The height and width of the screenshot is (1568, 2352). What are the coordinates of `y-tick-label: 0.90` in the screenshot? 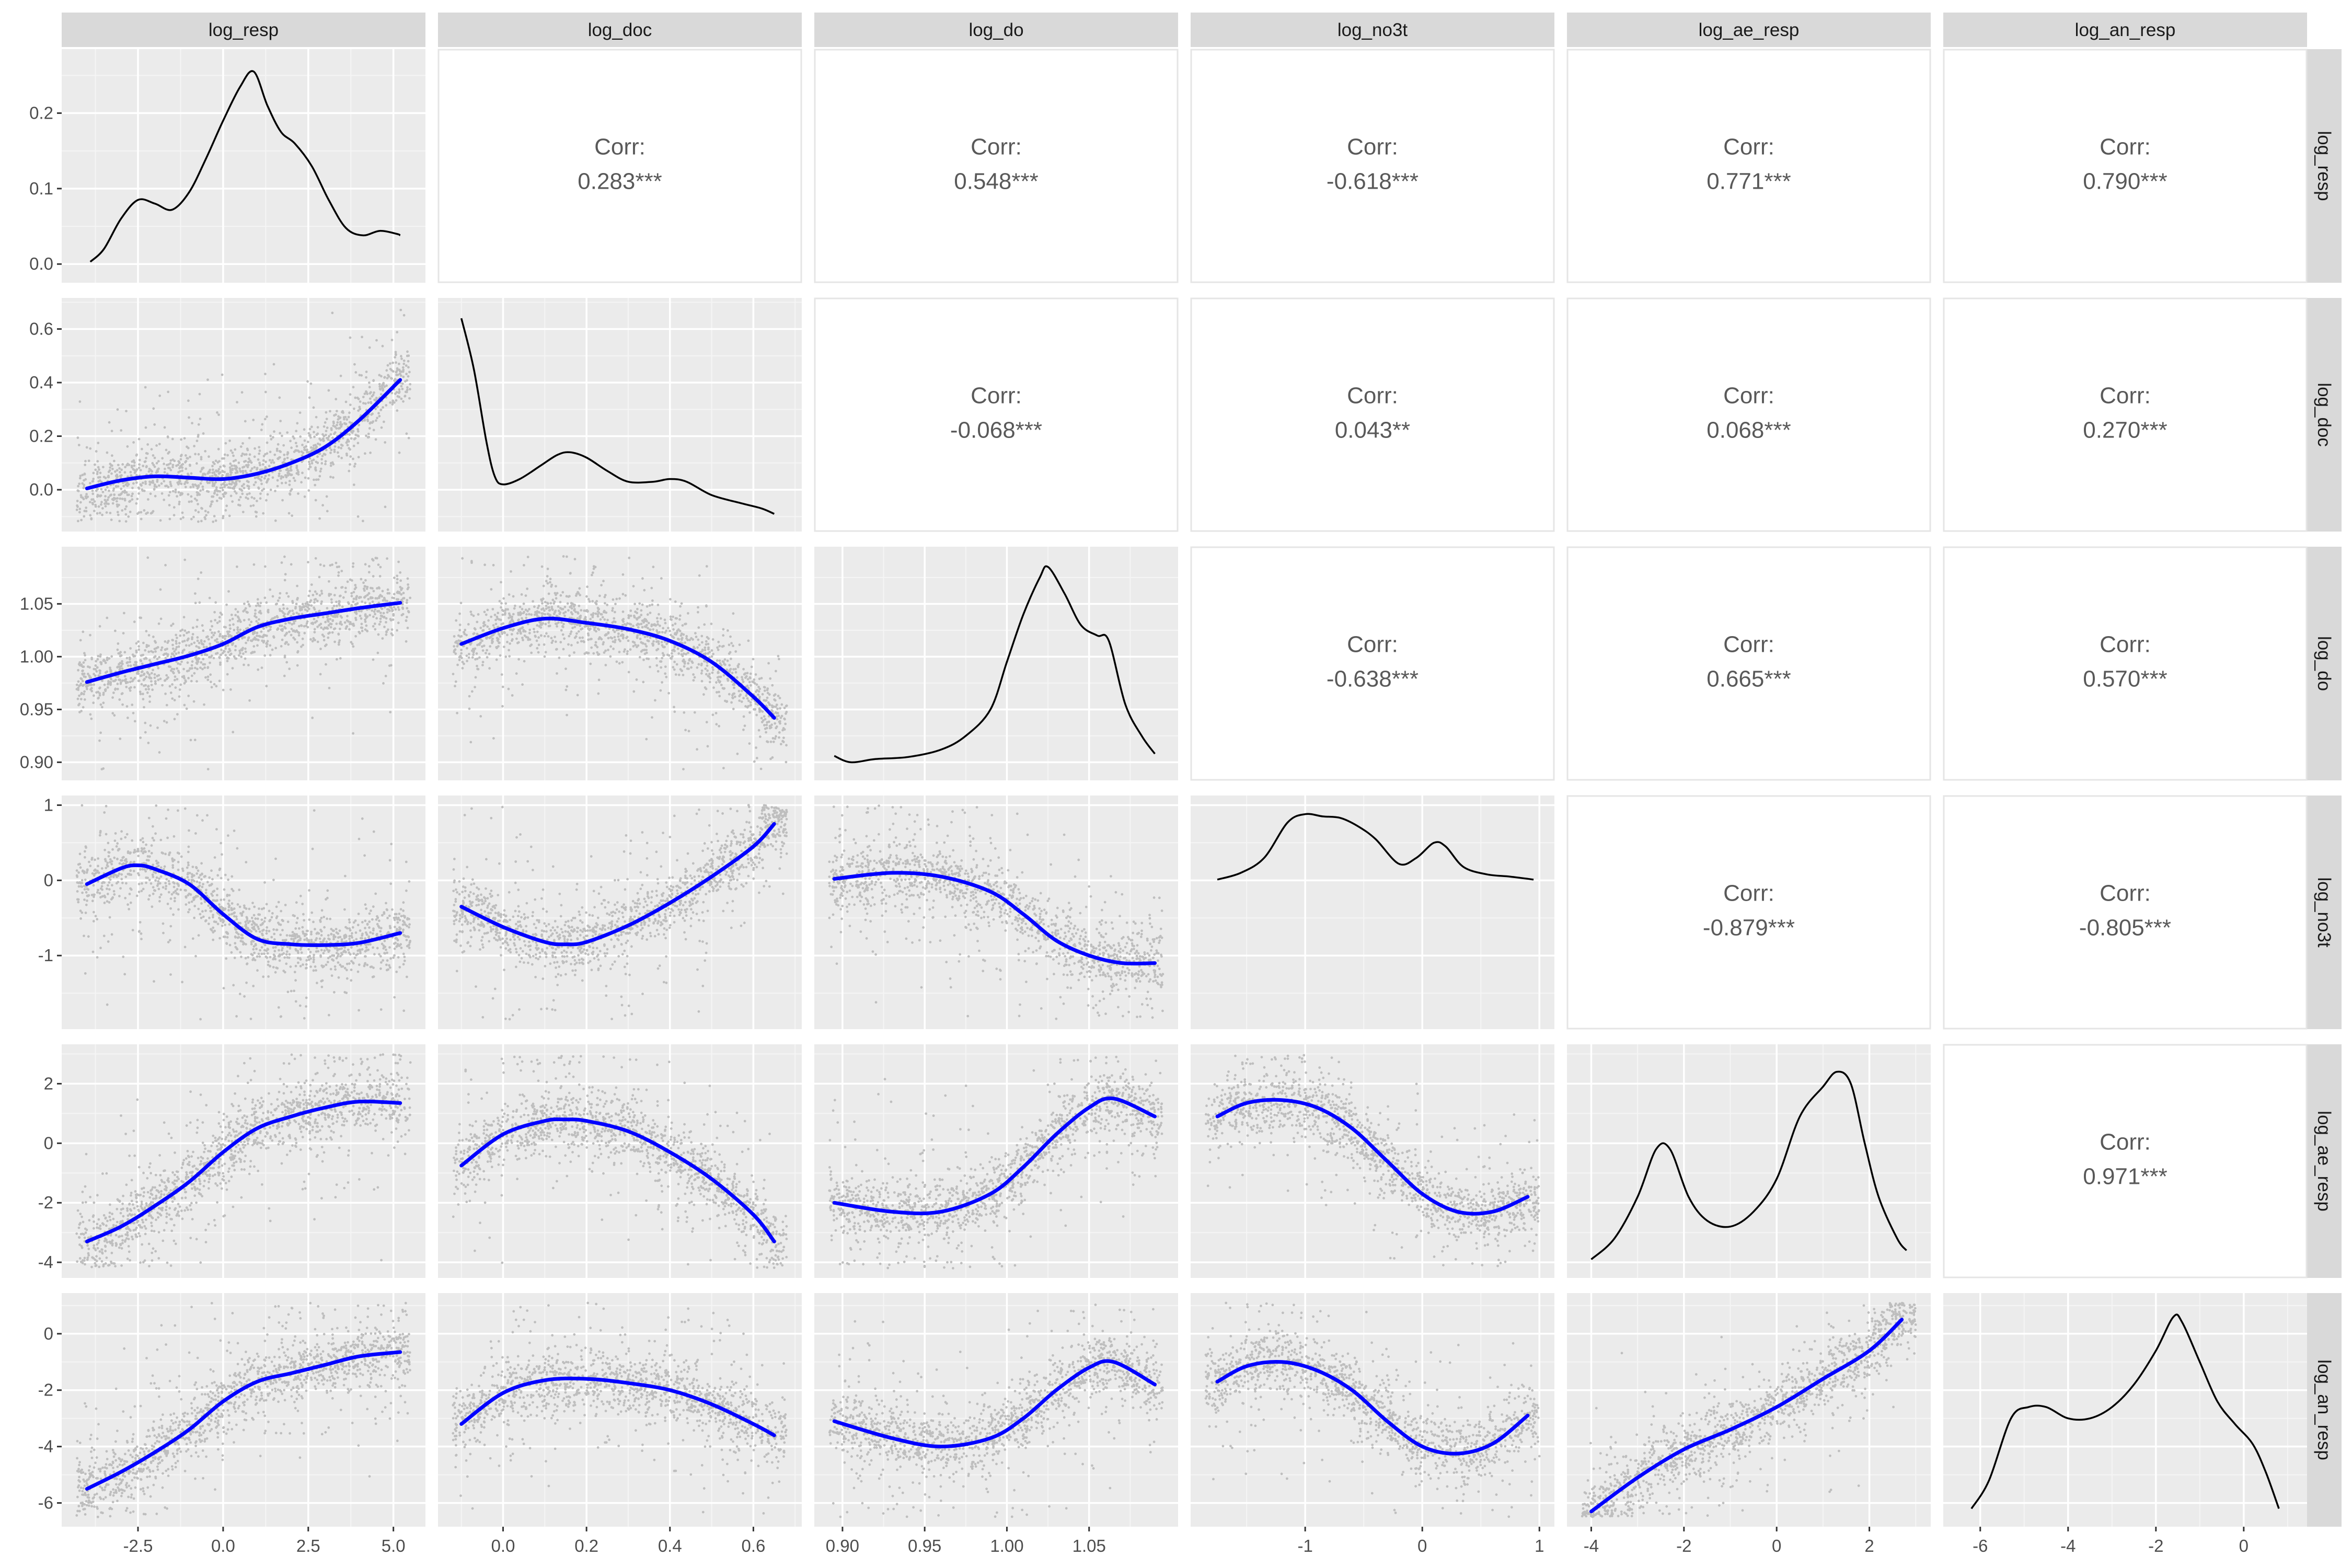 It's located at (36, 761).